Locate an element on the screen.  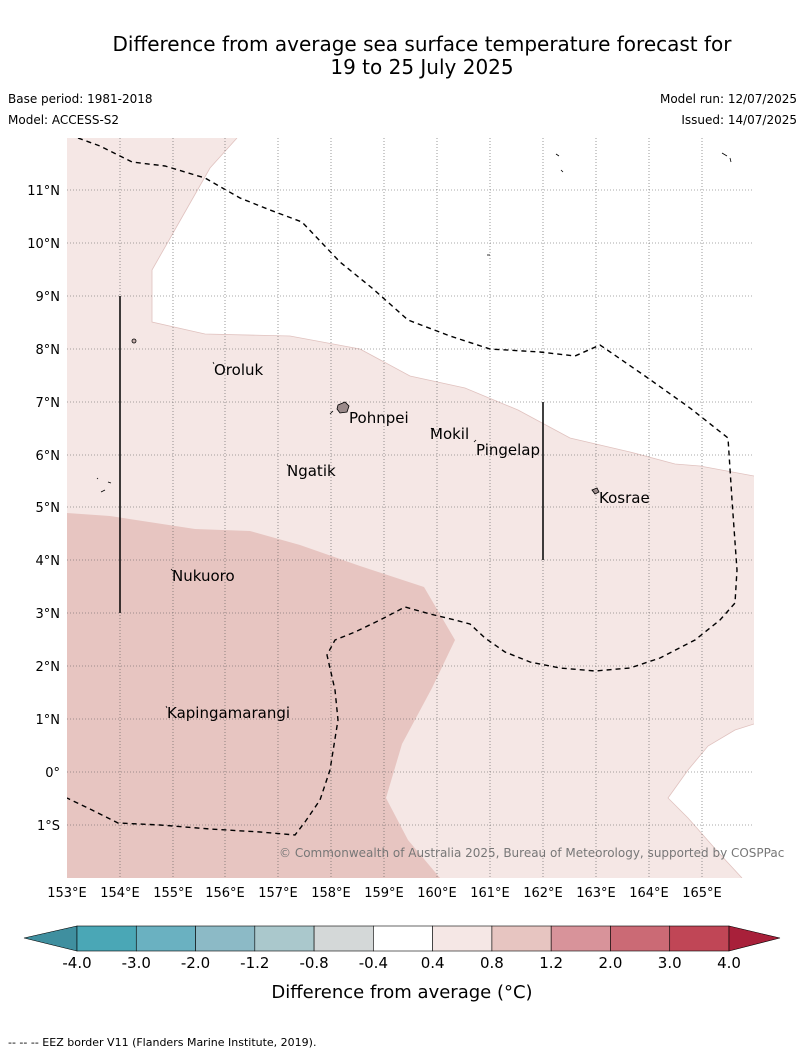
colorbar-low-arrow is located at coordinates (50, 938).